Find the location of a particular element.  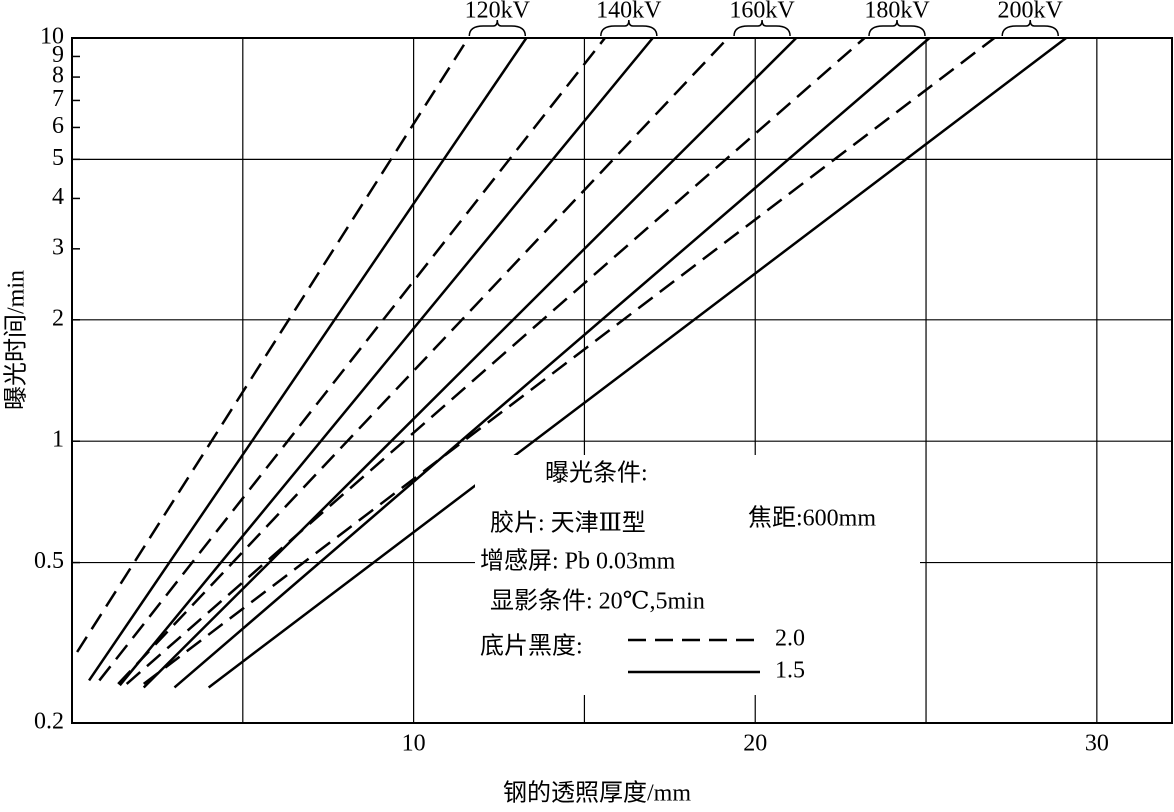

series-label: 200kV is located at coordinates (1031, 12).